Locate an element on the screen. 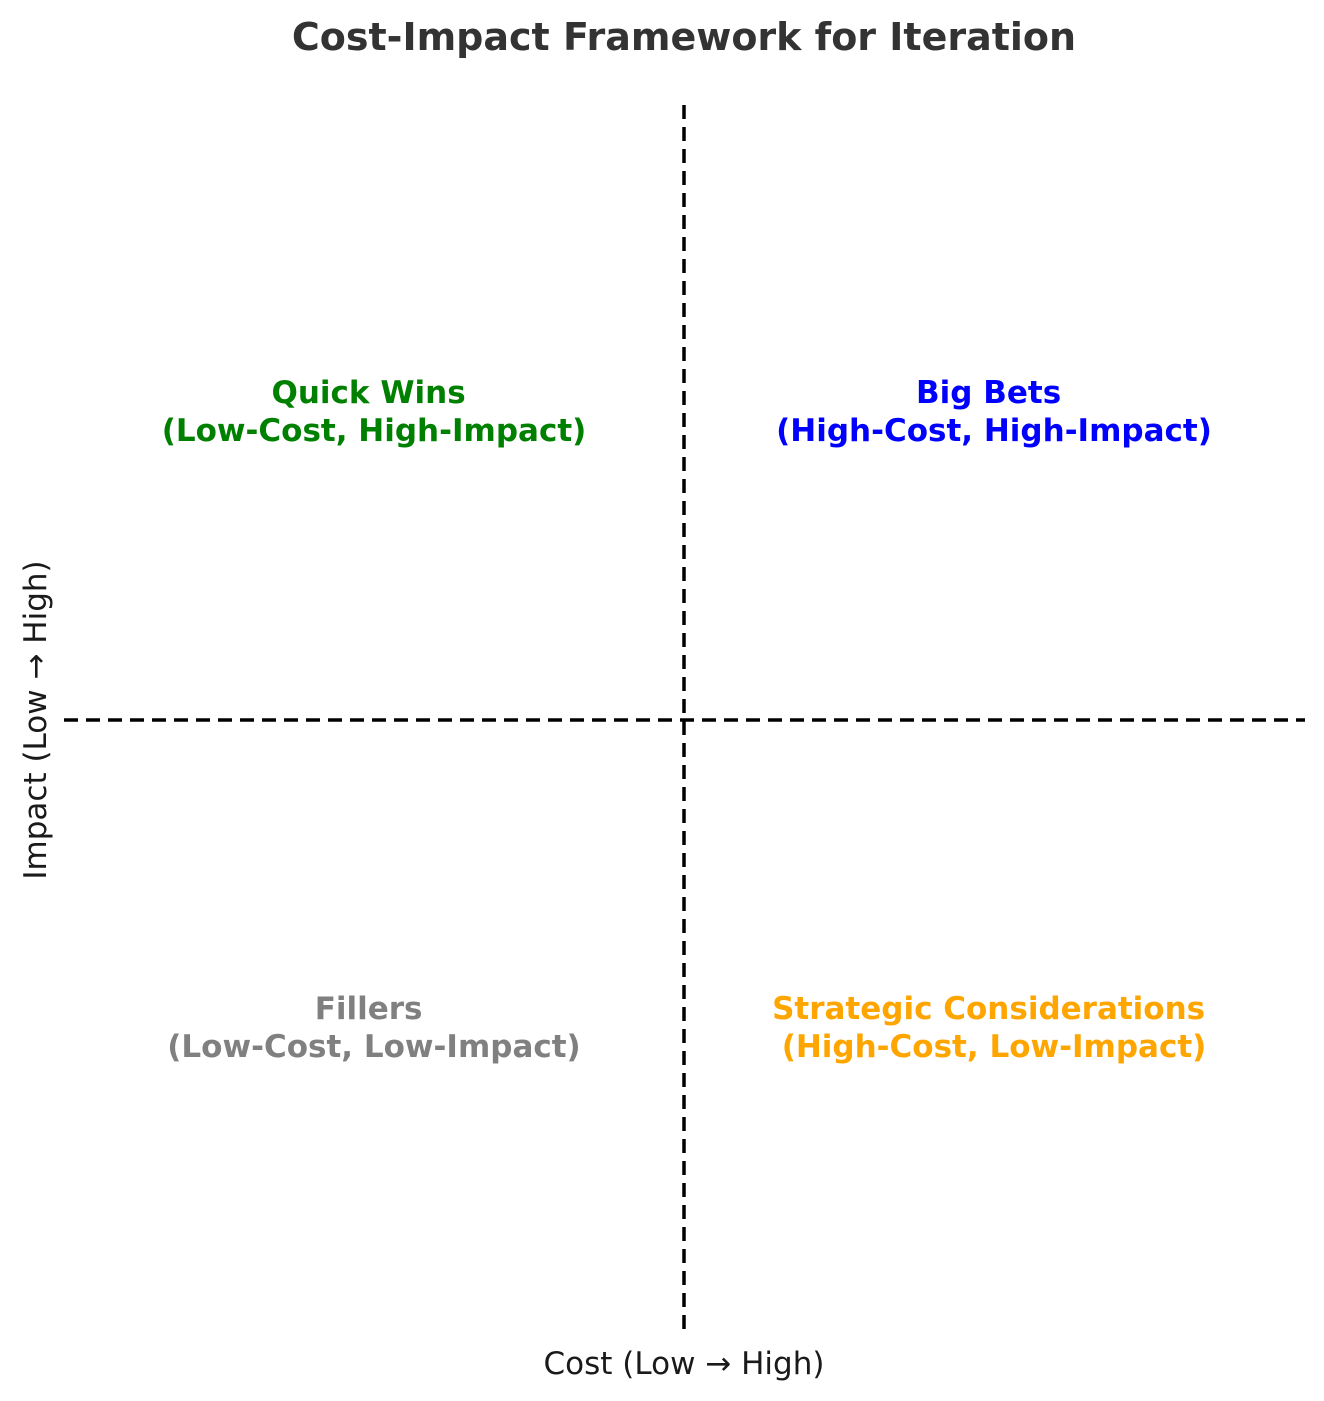 The image size is (1324, 1401). quadrant-big-bets: Big Bets (High-Cost, High-Impact) is located at coordinates (994, 412).